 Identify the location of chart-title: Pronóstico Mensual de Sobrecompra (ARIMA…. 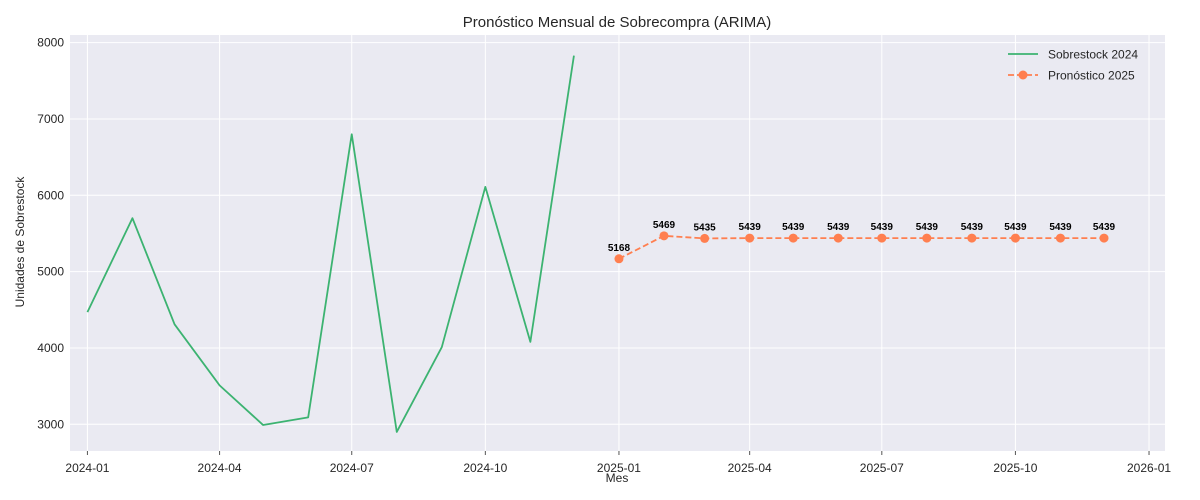
(617, 22).